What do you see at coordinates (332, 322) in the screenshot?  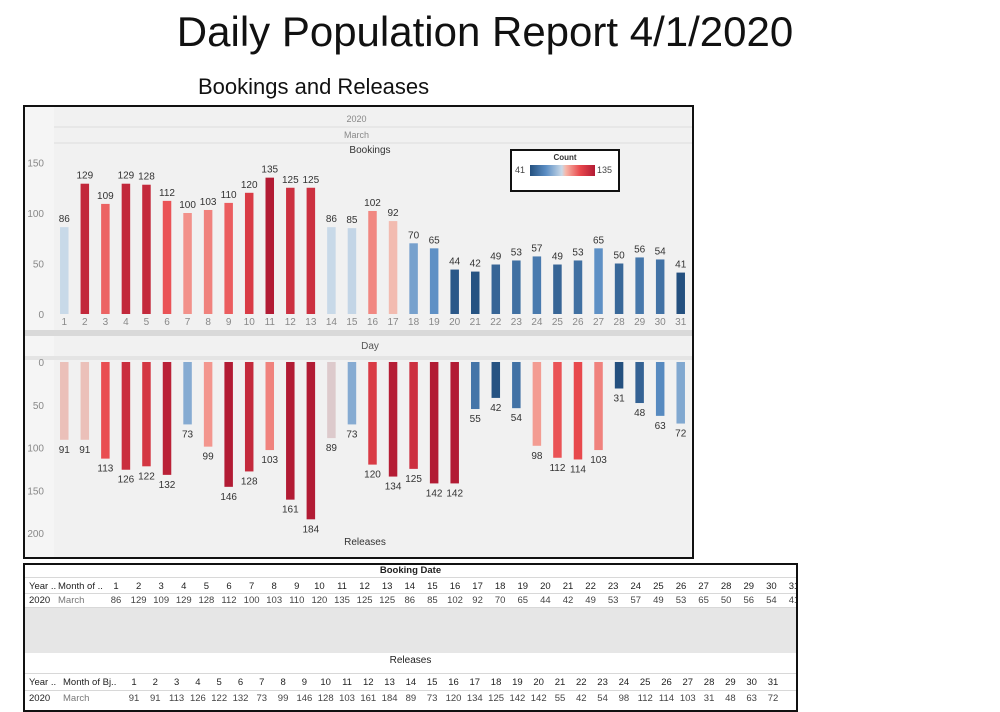 I see `day-tick-label: 14` at bounding box center [332, 322].